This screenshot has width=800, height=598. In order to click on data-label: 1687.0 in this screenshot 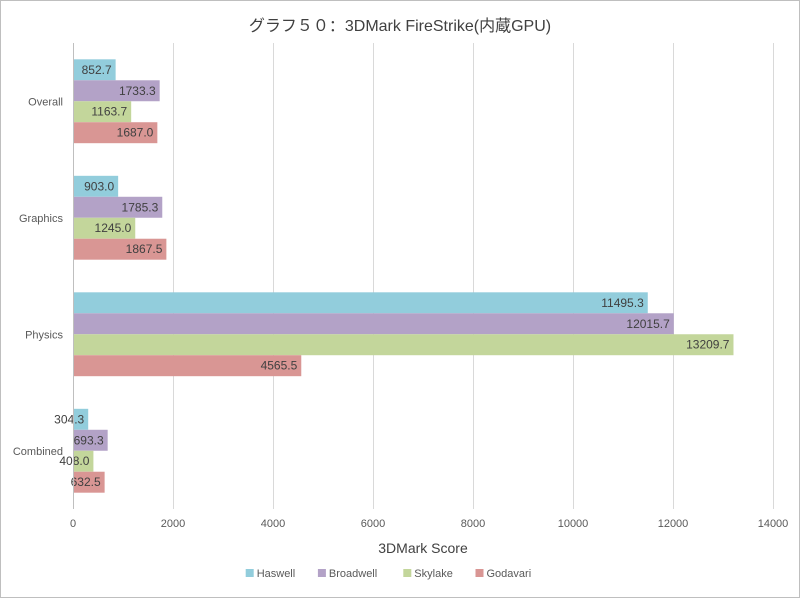, I will do `click(135, 133)`.